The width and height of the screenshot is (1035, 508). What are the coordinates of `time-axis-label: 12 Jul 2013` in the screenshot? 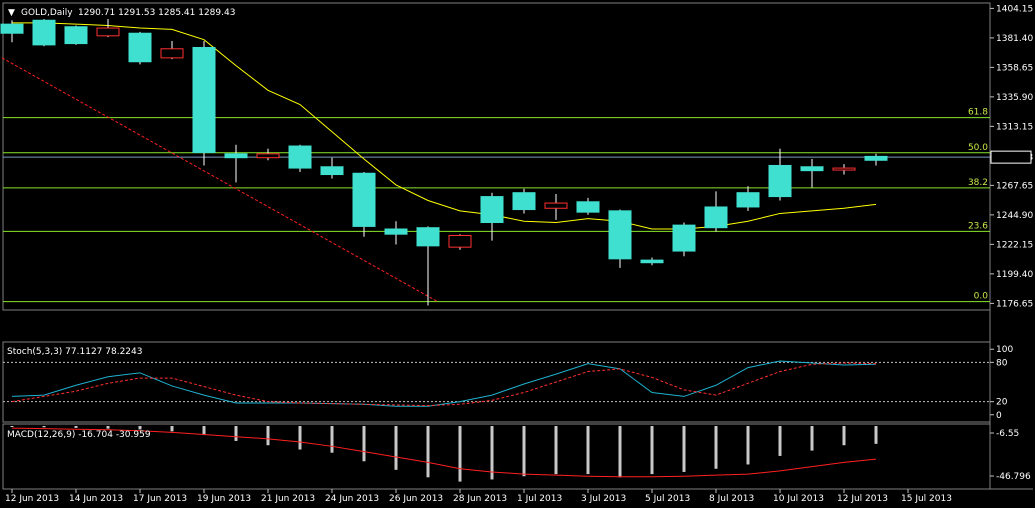 It's located at (862, 499).